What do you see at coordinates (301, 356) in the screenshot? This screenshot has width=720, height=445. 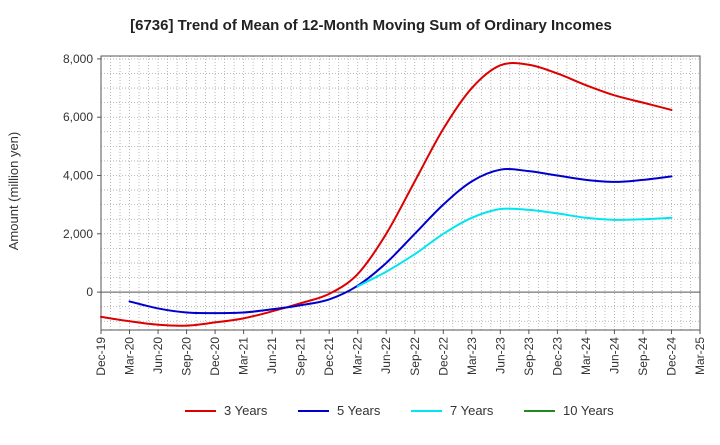 I see `x-tick-label: Sep-21` at bounding box center [301, 356].